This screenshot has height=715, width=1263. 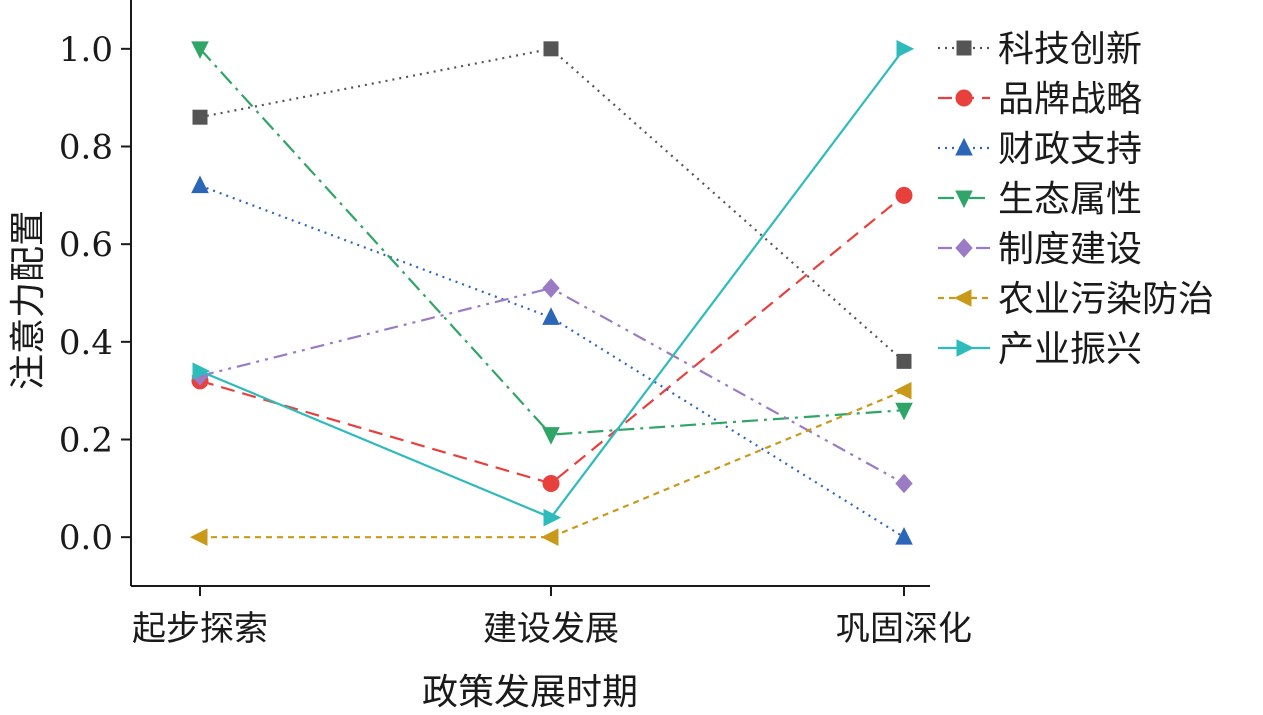 I want to click on legend-item: 生态属性, so click(x=1040, y=199).